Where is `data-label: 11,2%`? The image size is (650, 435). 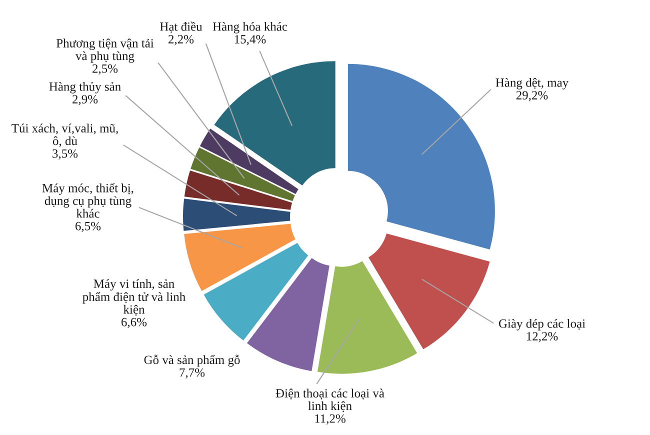
data-label: 11,2% is located at coordinates (330, 419).